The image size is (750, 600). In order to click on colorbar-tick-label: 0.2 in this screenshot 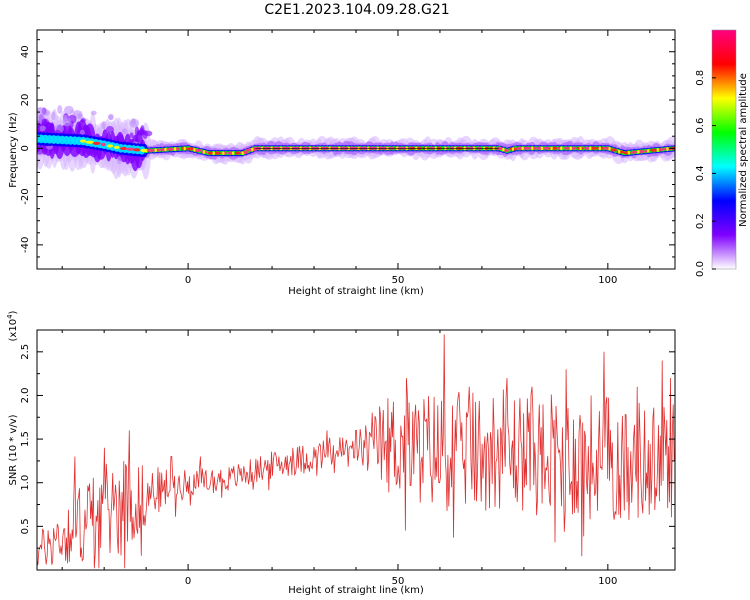, I will do `click(700, 221)`.